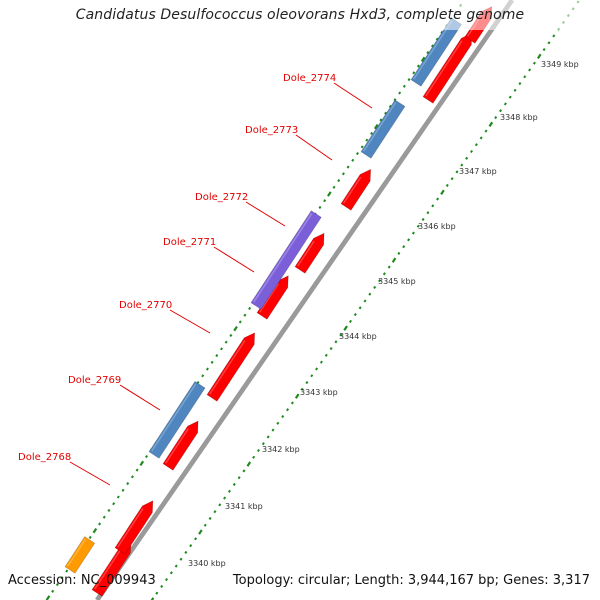 The width and height of the screenshot is (600, 600). Describe the element at coordinates (244, 506) in the screenshot. I see `scale-label: 3341 kbp` at that location.